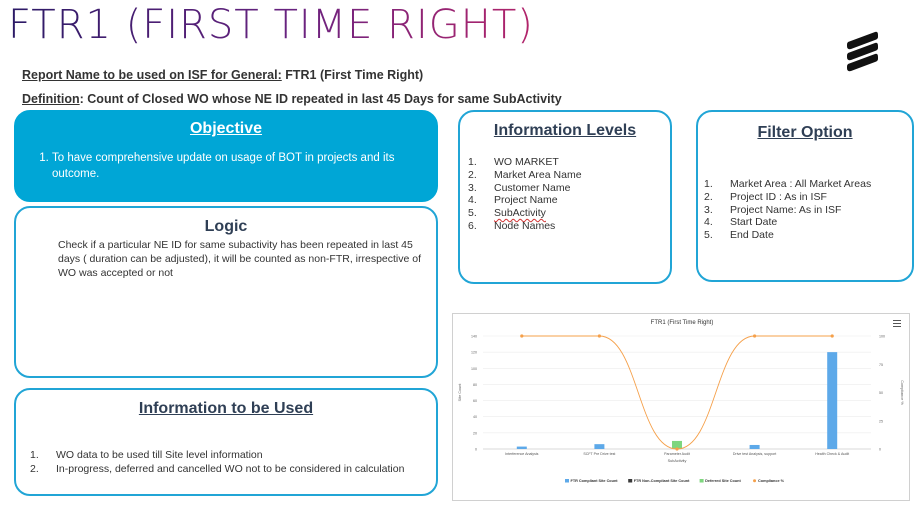  Describe the element at coordinates (474, 369) in the screenshot. I see `y-tick-label-left: 100` at that location.